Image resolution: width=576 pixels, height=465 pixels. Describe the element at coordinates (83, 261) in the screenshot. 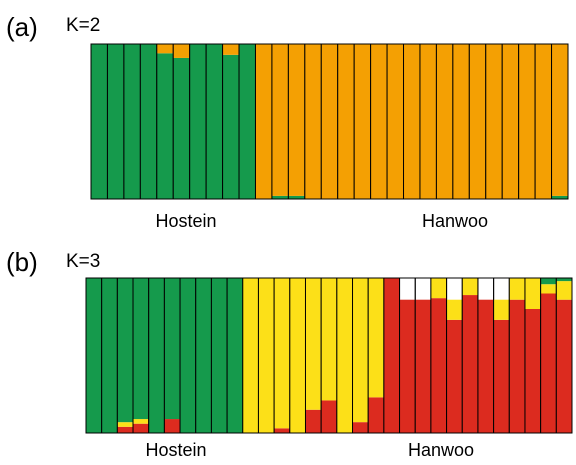

I see `panel-b-k-label: K=3` at that location.